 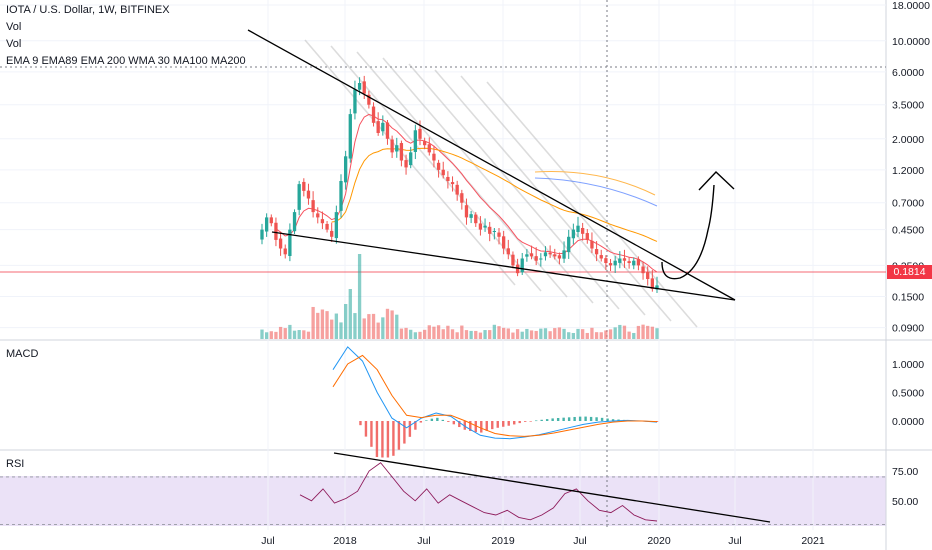 I want to click on time-tick-label: 2021, so click(x=813, y=541).